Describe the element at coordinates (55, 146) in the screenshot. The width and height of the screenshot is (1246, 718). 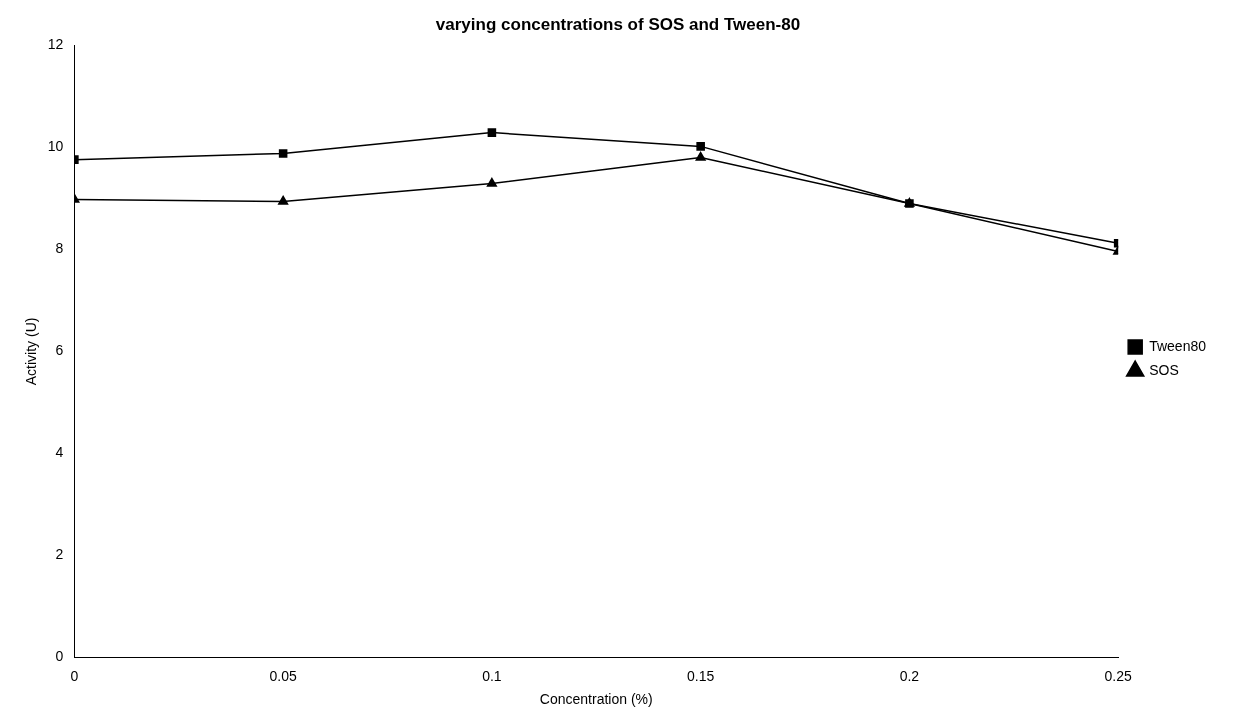
I see `y-tick-label: 10` at that location.